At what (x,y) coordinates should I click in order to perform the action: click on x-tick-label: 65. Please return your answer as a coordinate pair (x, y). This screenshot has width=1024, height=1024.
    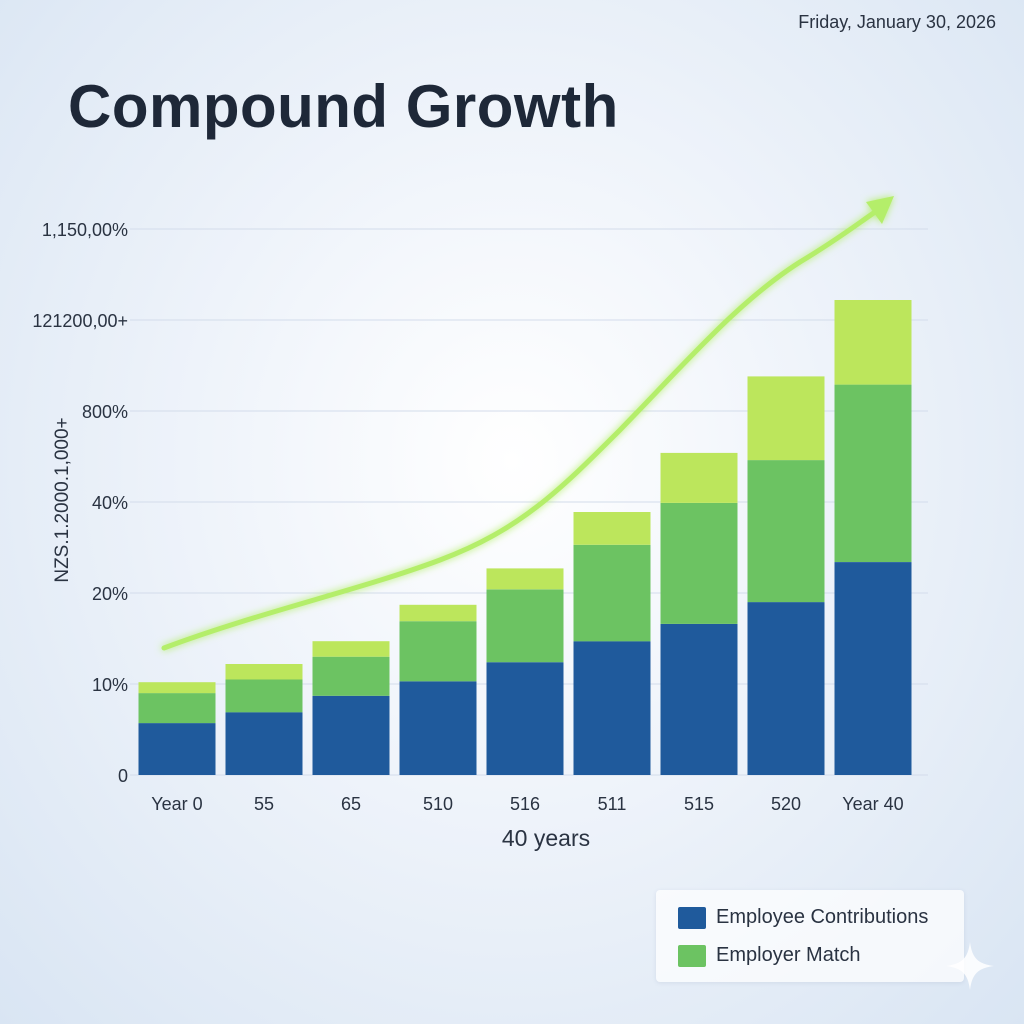
    Looking at the image, I should click on (351, 804).